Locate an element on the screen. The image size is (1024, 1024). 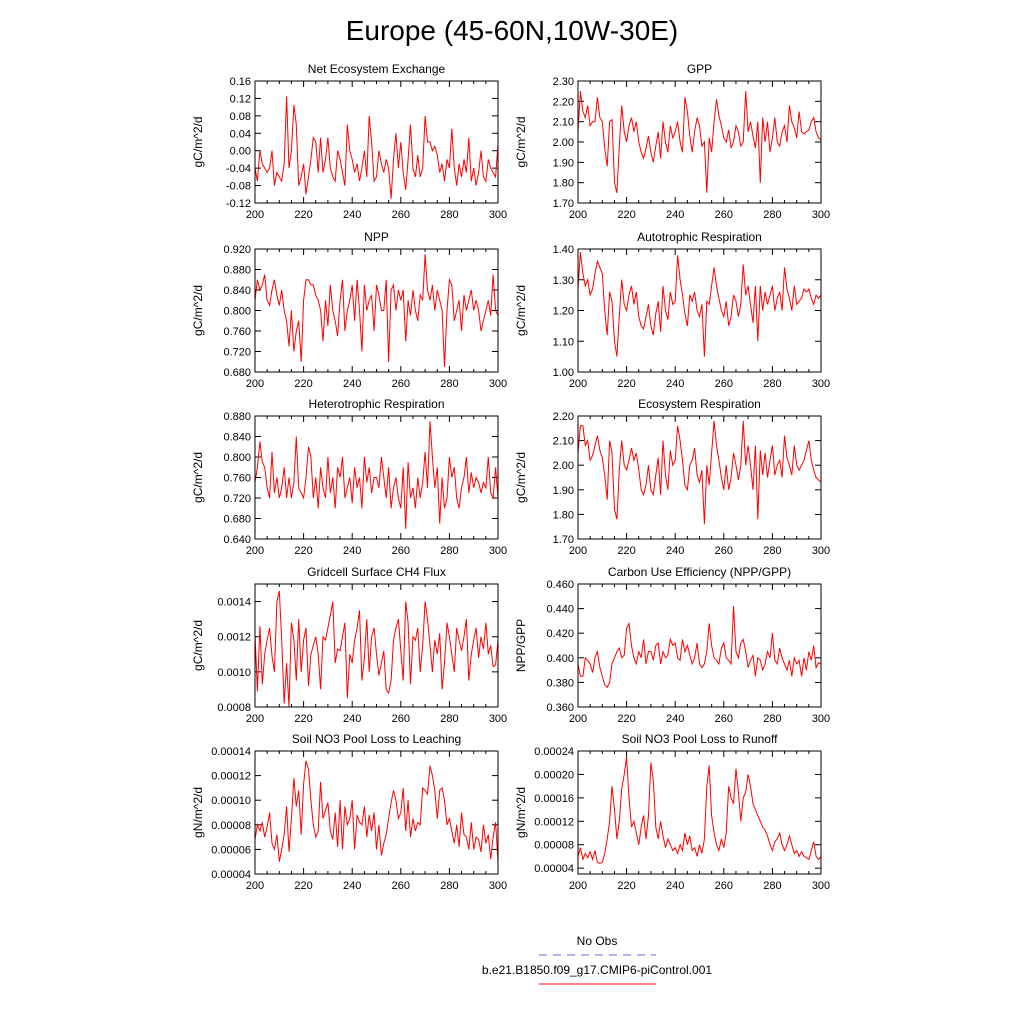
y-tick-label: 2.30 is located at coordinates (563, 82).